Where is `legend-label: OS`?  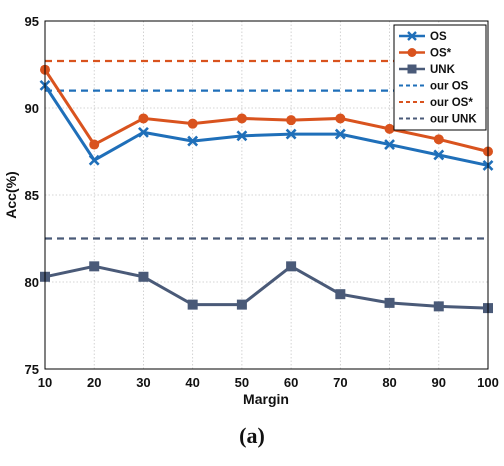 legend-label: OS is located at coordinates (438, 37).